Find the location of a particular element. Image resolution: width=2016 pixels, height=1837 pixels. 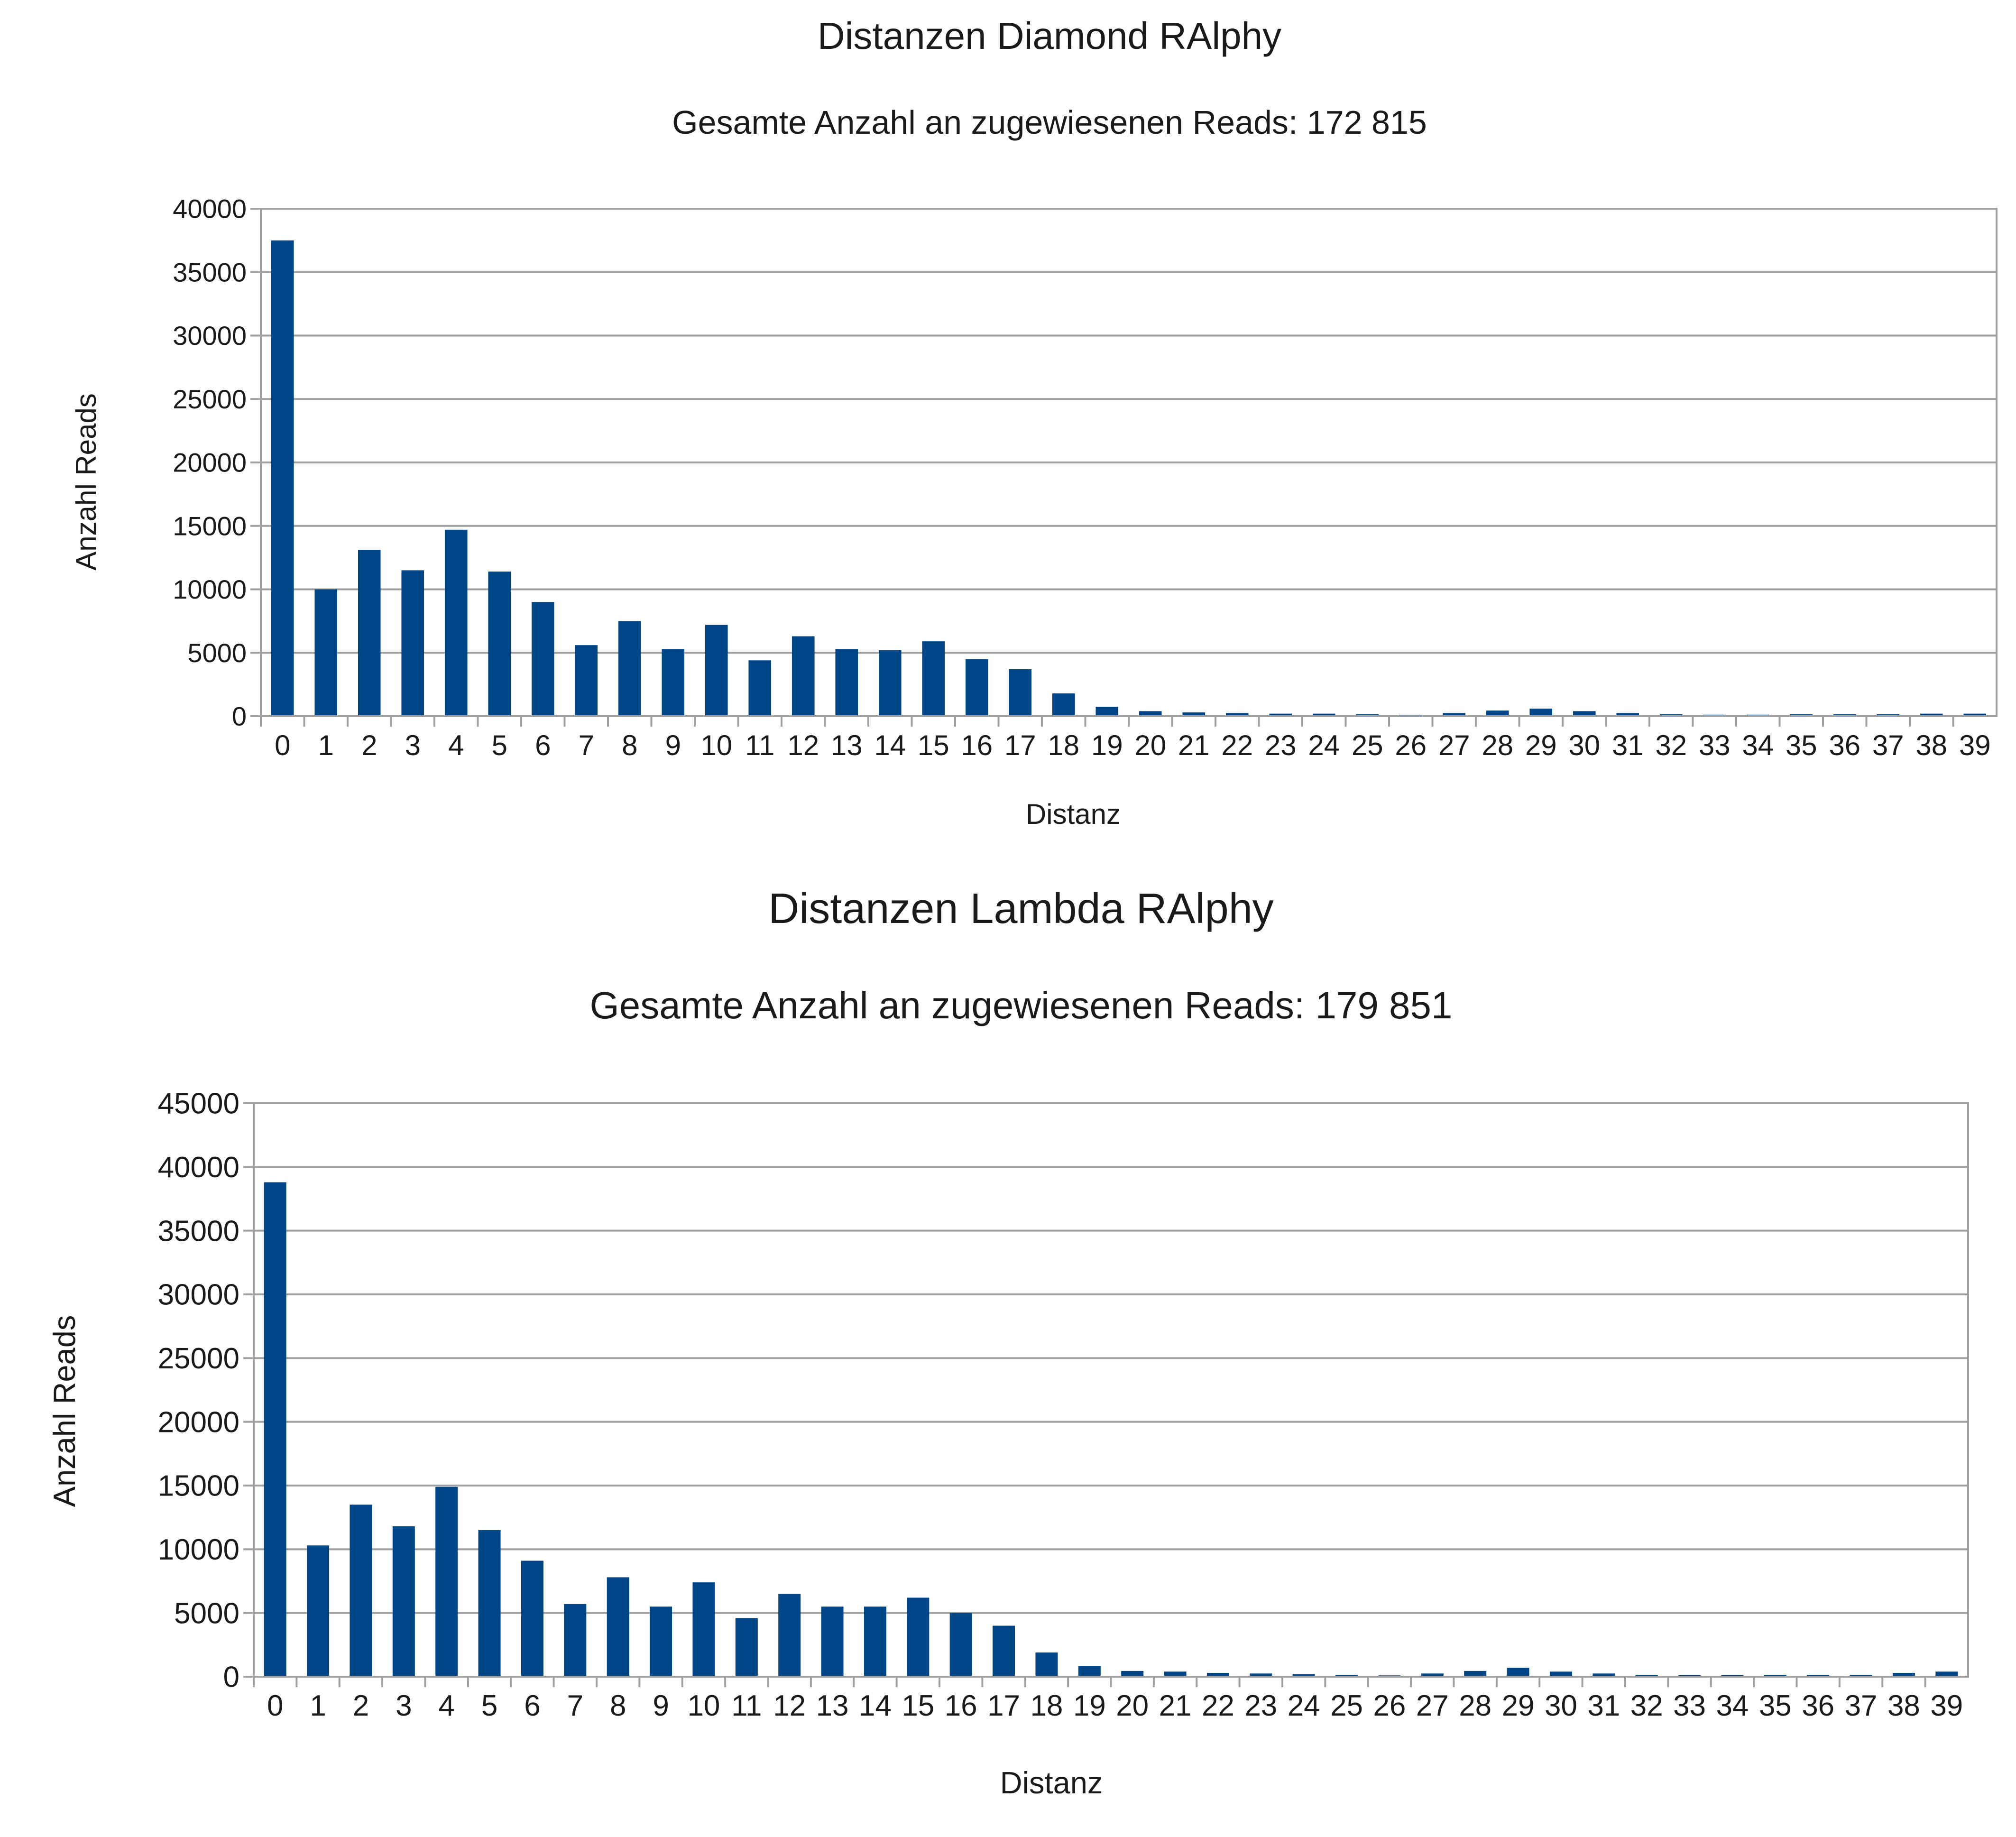

x-tick-label: 22 is located at coordinates (1218, 1706).